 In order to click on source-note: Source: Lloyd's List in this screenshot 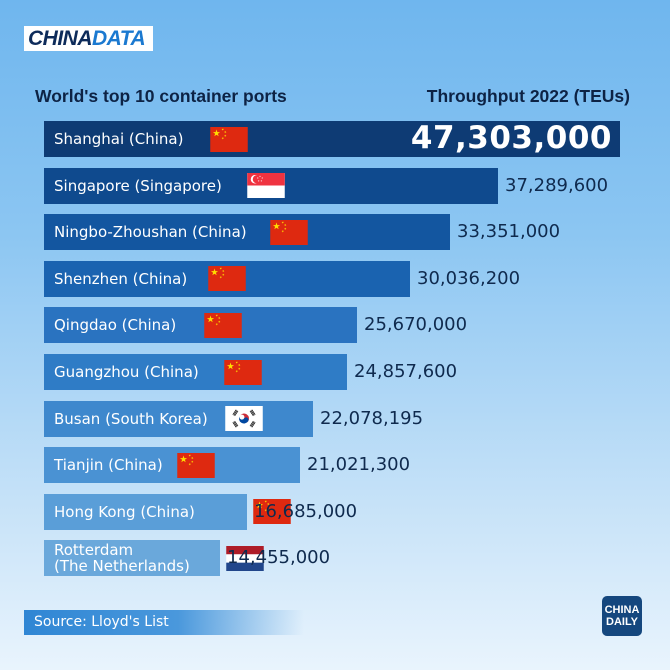, I will do `click(164, 622)`.